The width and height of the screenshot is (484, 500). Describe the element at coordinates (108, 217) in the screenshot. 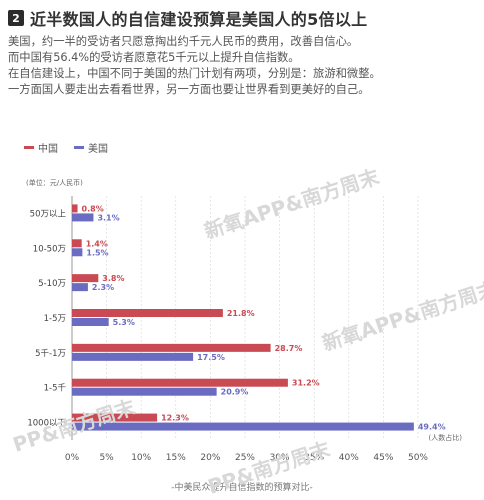

I see `data-label: 3.1%` at that location.